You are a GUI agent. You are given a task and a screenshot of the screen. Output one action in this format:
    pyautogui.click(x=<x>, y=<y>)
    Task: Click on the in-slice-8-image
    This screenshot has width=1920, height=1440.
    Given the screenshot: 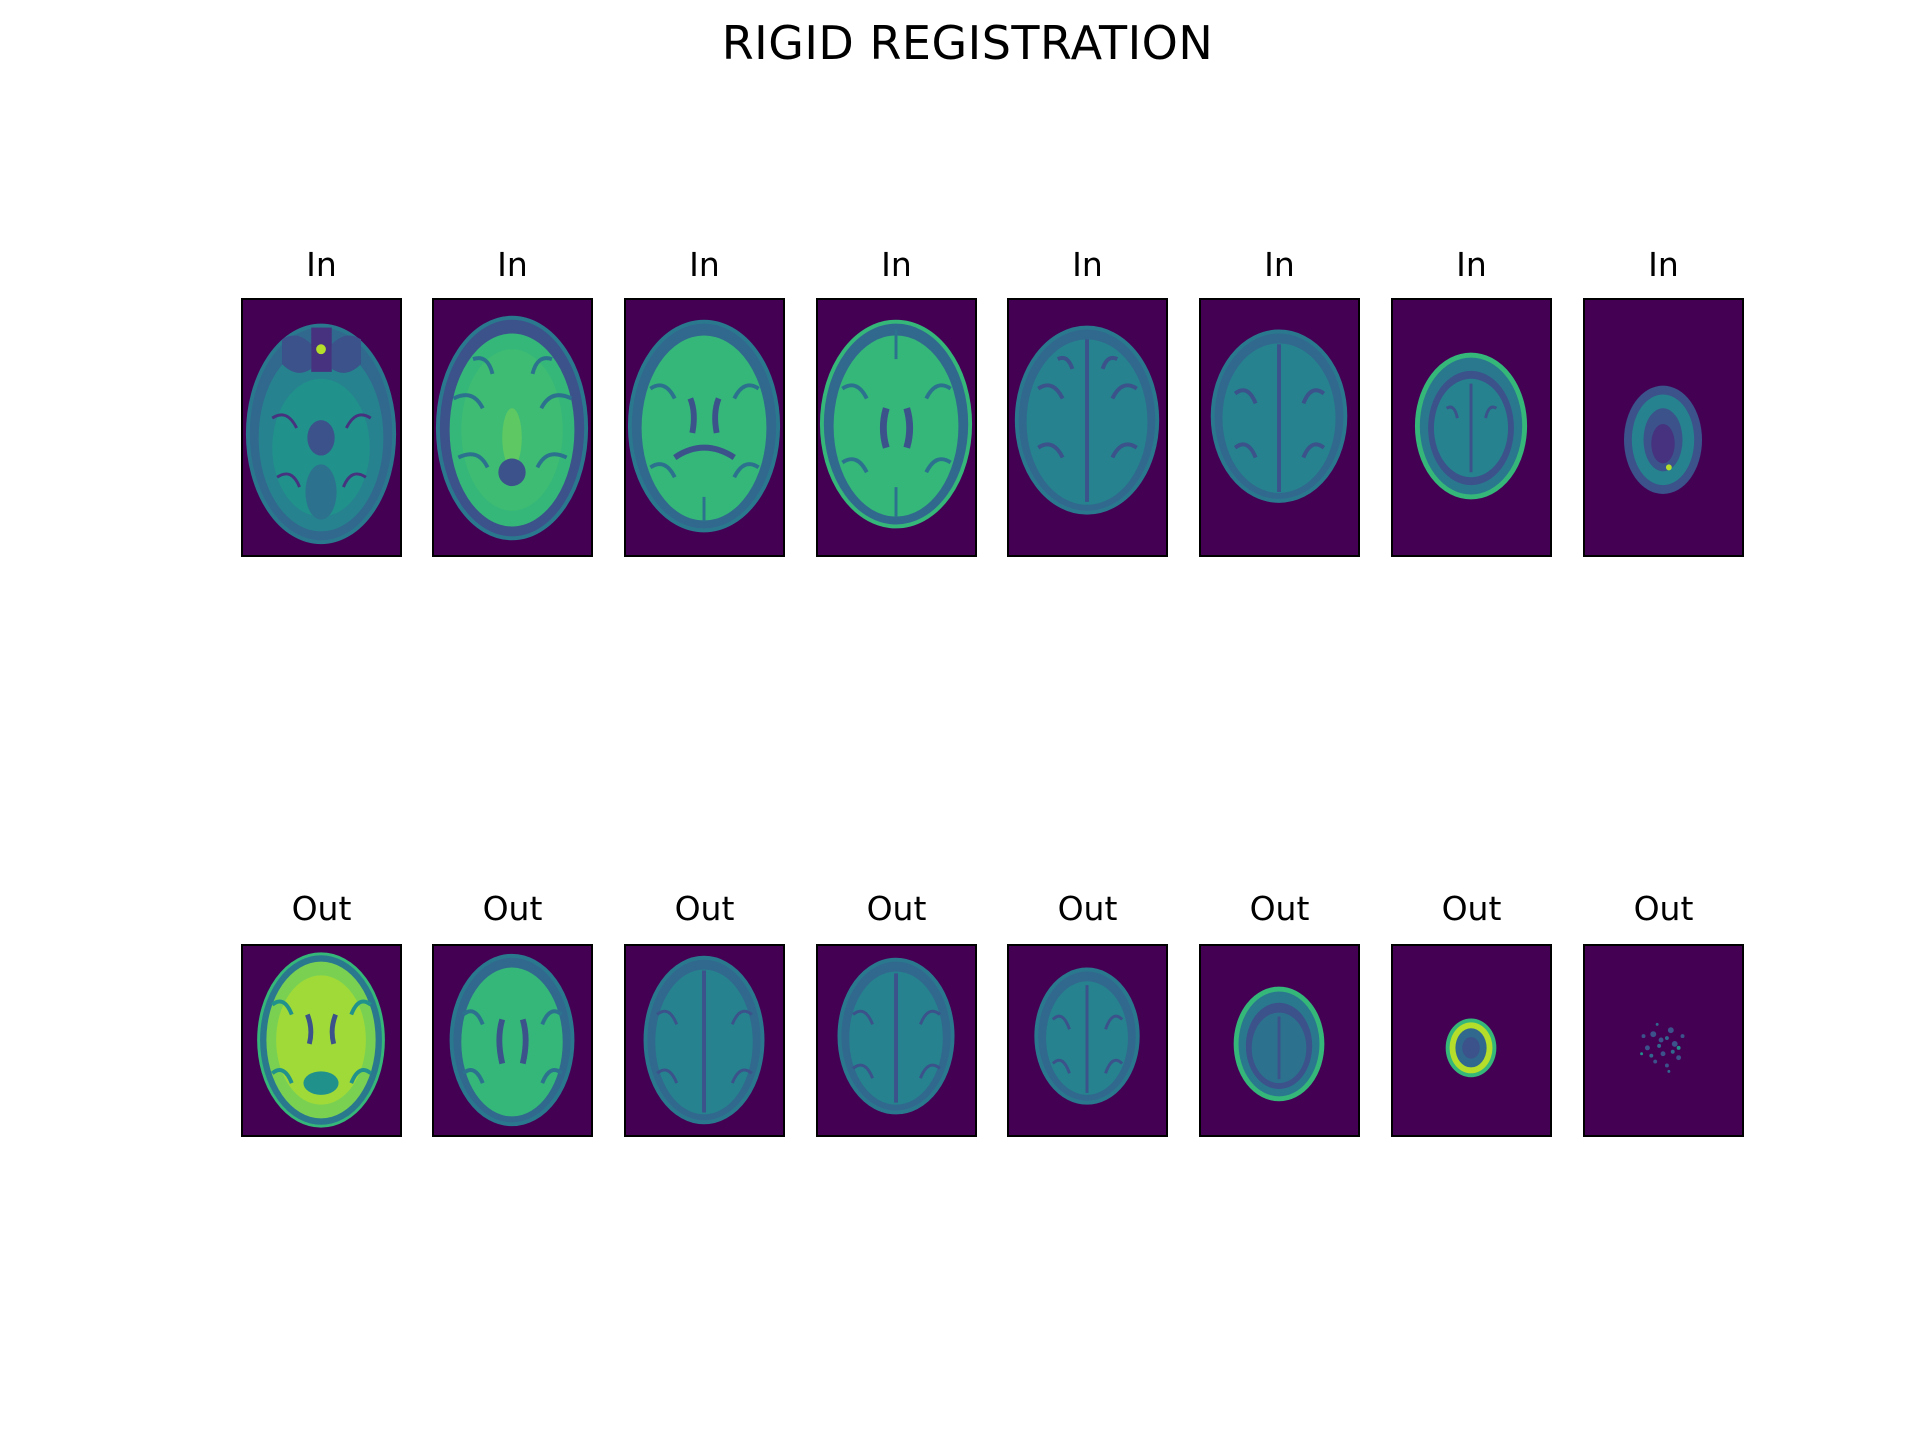 What is the action you would take?
    pyautogui.click(x=1663, y=427)
    